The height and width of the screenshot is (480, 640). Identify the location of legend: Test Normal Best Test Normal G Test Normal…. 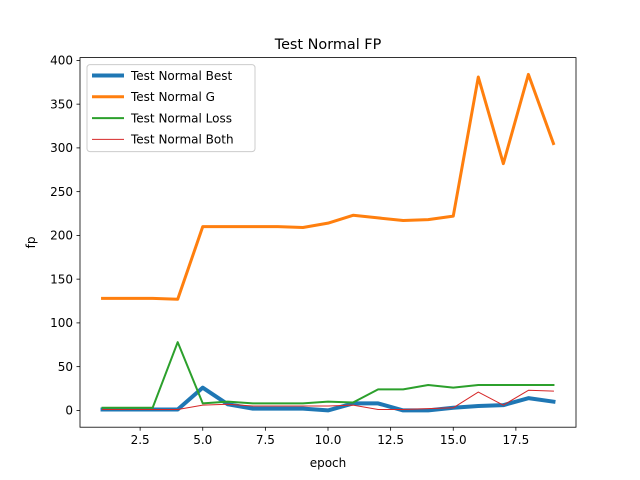
(171, 108).